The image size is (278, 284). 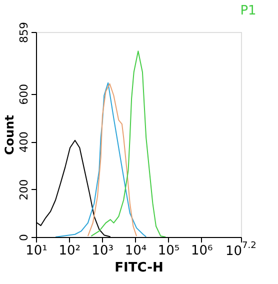 I want to click on y-axis-title: Count, so click(x=9, y=134).